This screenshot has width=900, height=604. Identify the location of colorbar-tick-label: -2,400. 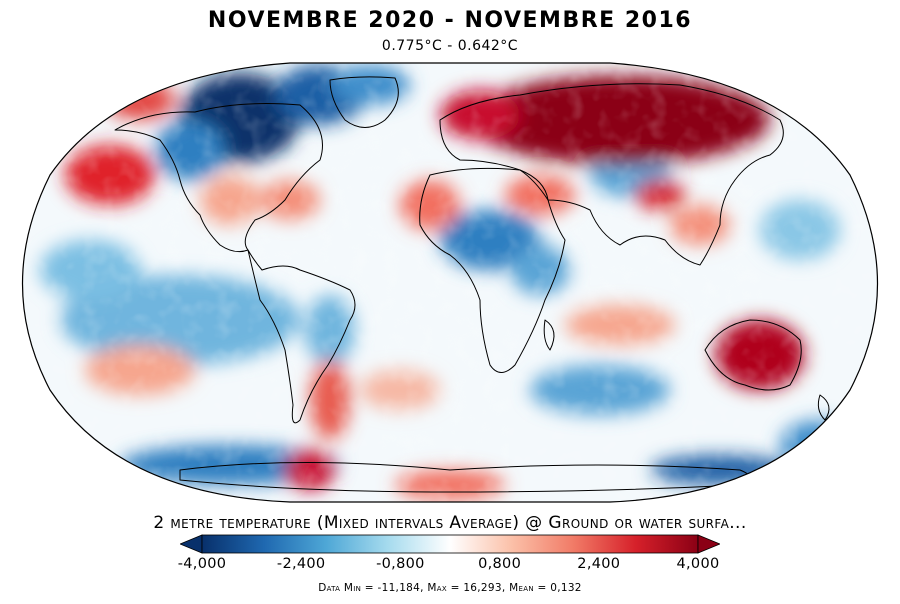
(301, 564).